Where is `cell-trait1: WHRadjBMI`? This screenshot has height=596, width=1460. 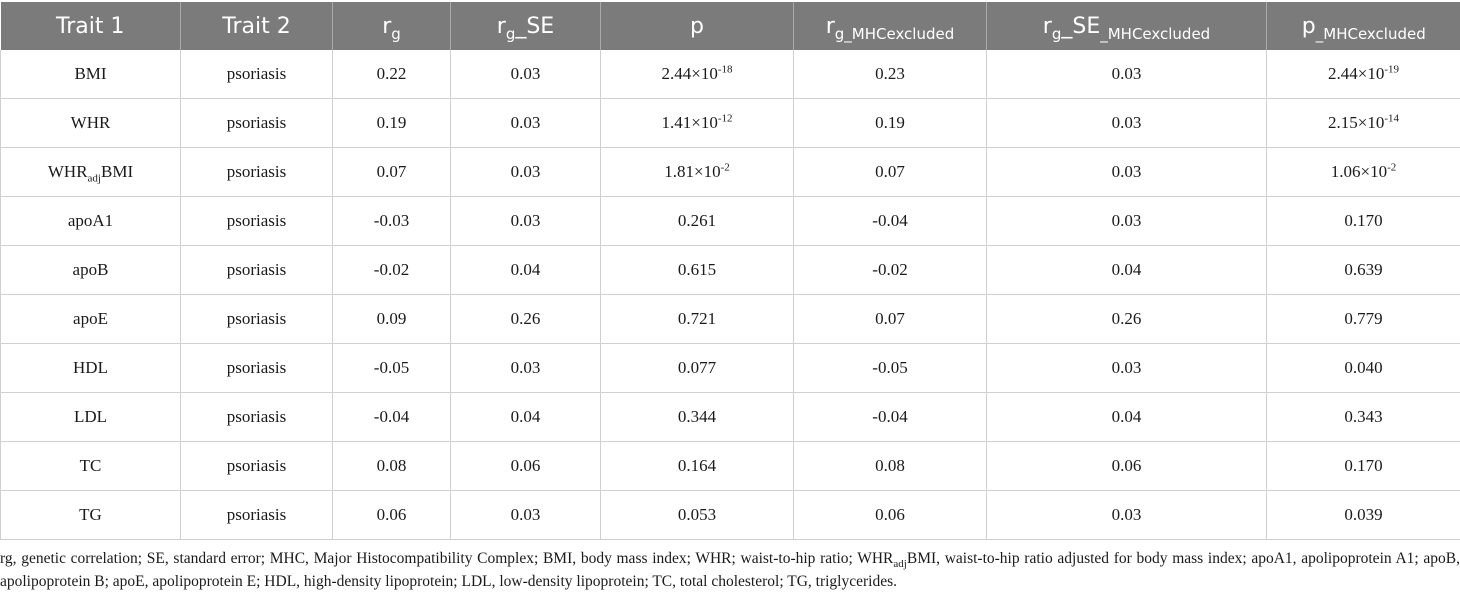 cell-trait1: WHRadjBMI is located at coordinates (90, 172).